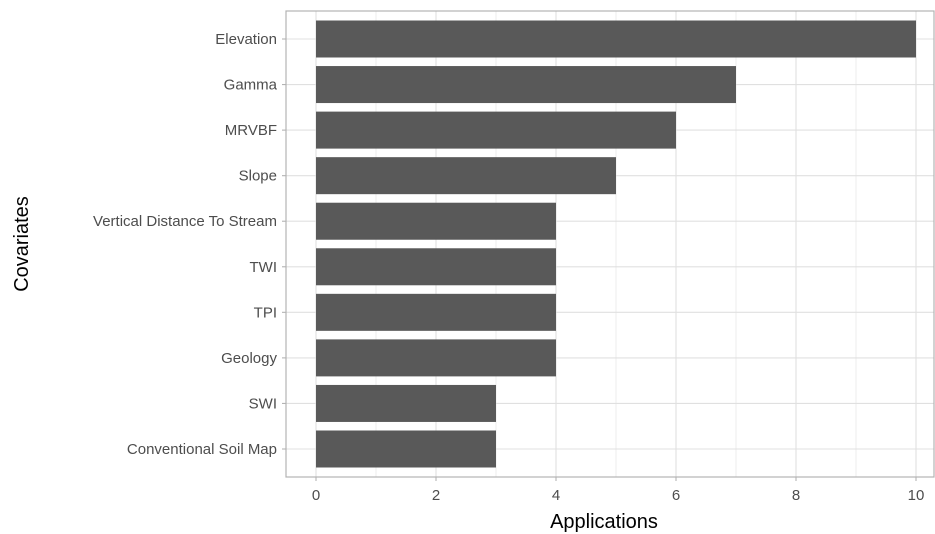 Image resolution: width=935 pixels, height=534 pixels. Describe the element at coordinates (251, 130) in the screenshot. I see `y-tick-label: MRVBF` at that location.